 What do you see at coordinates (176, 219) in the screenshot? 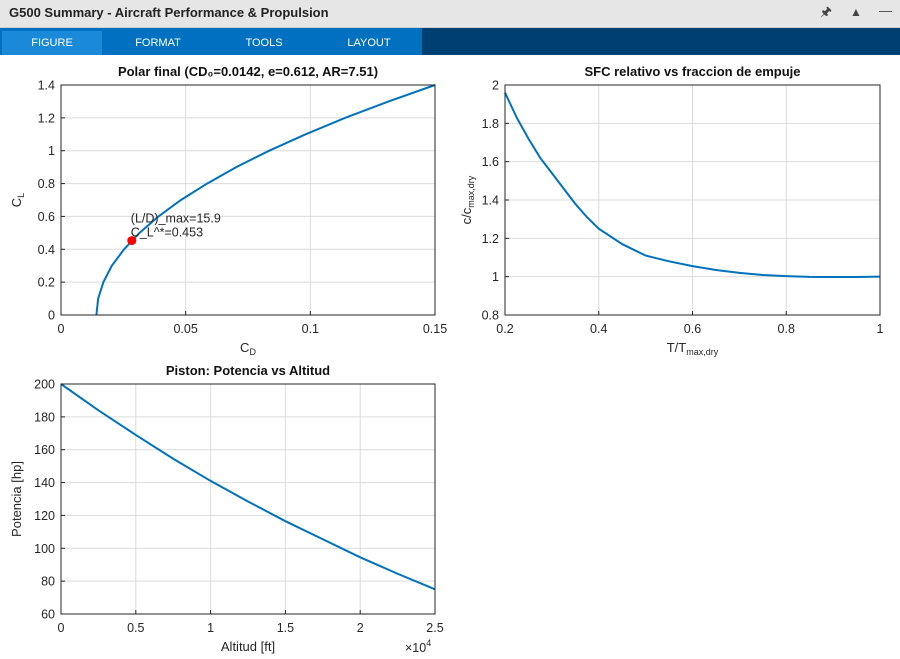
I see `annotation-text: (L/D)_max=15.9` at bounding box center [176, 219].